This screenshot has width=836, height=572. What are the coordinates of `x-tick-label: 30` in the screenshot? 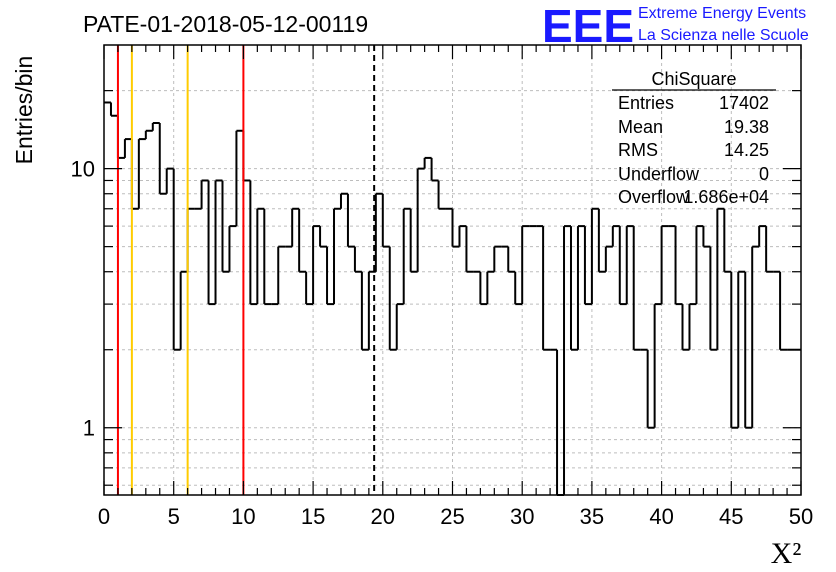 It's located at (522, 516).